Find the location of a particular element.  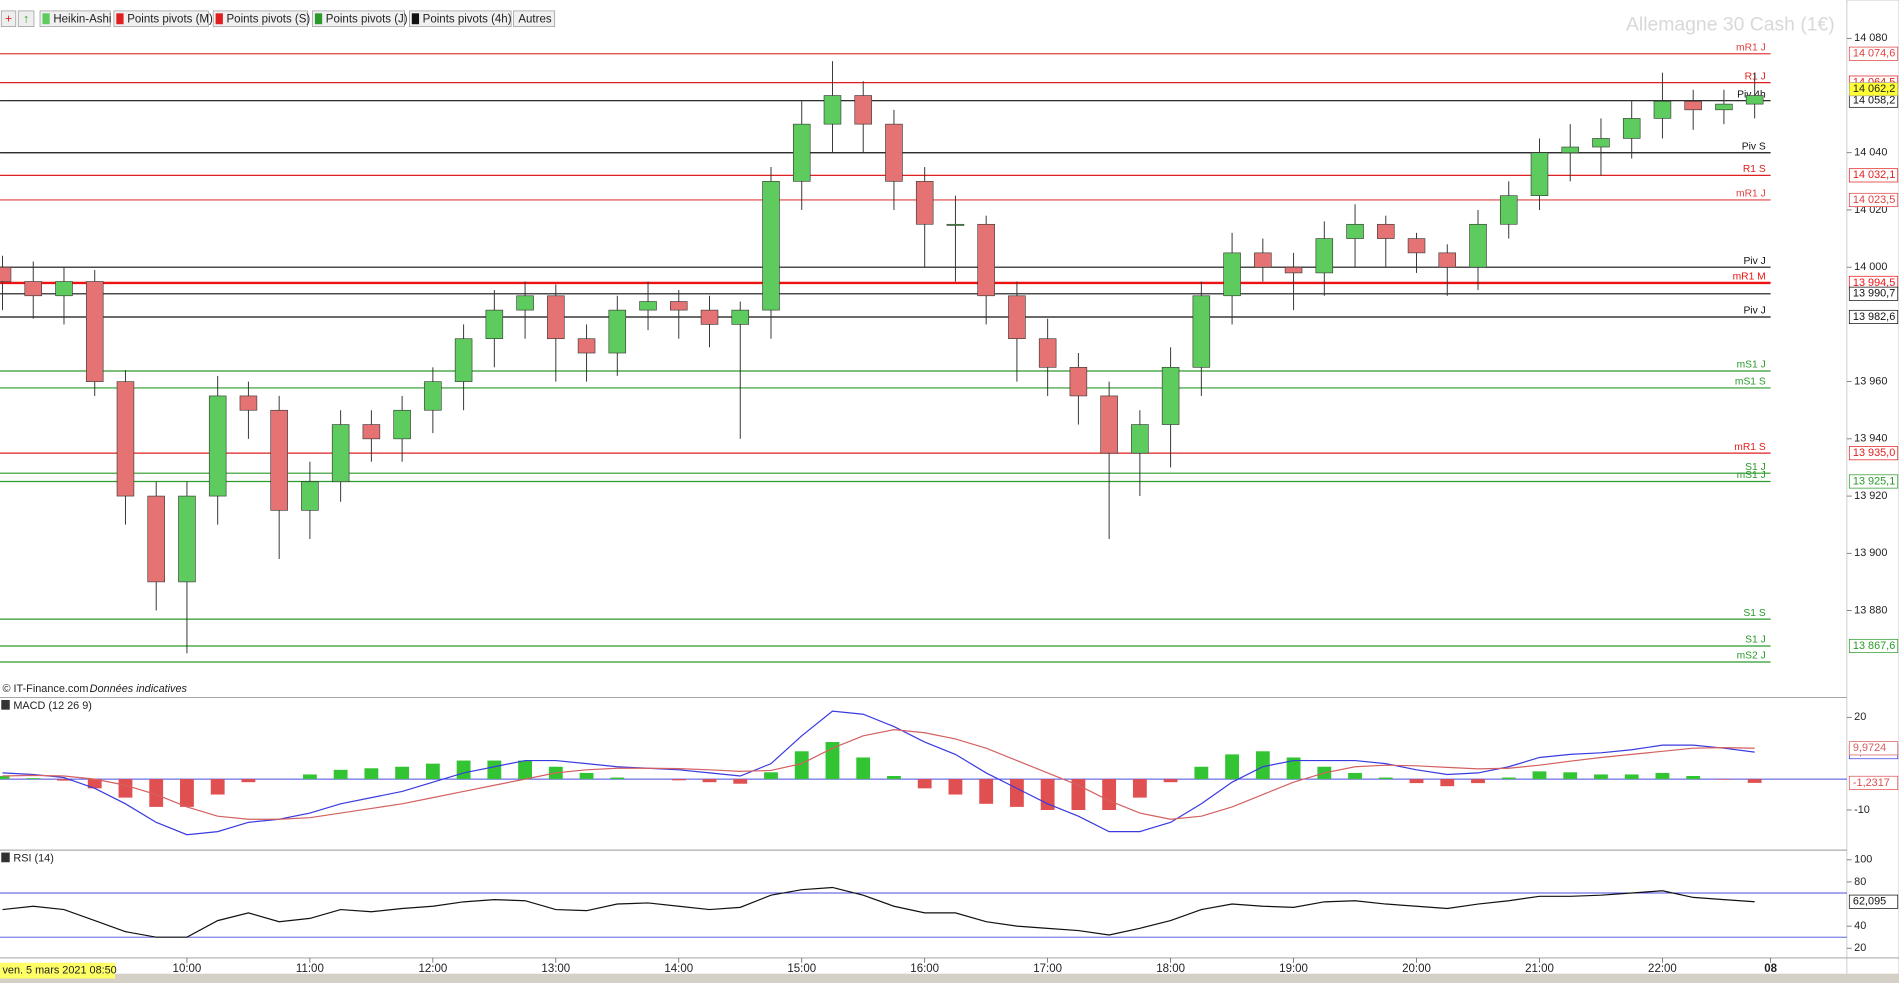

pivot-name: Piv 4h is located at coordinates (1751, 94).